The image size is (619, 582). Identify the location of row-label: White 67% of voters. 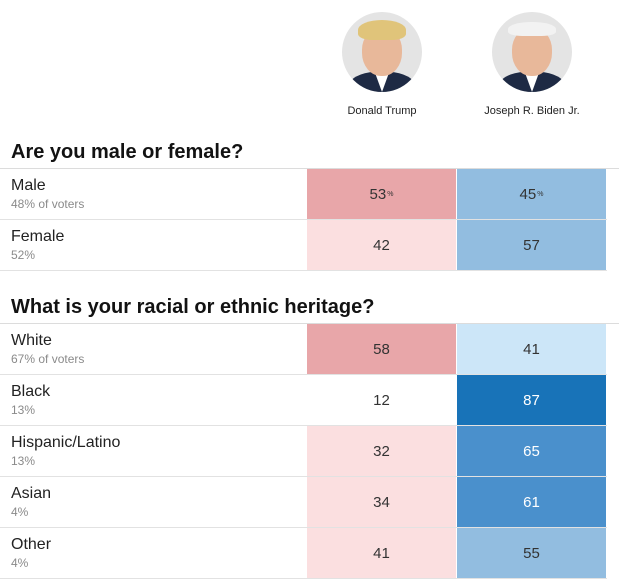
(47, 349).